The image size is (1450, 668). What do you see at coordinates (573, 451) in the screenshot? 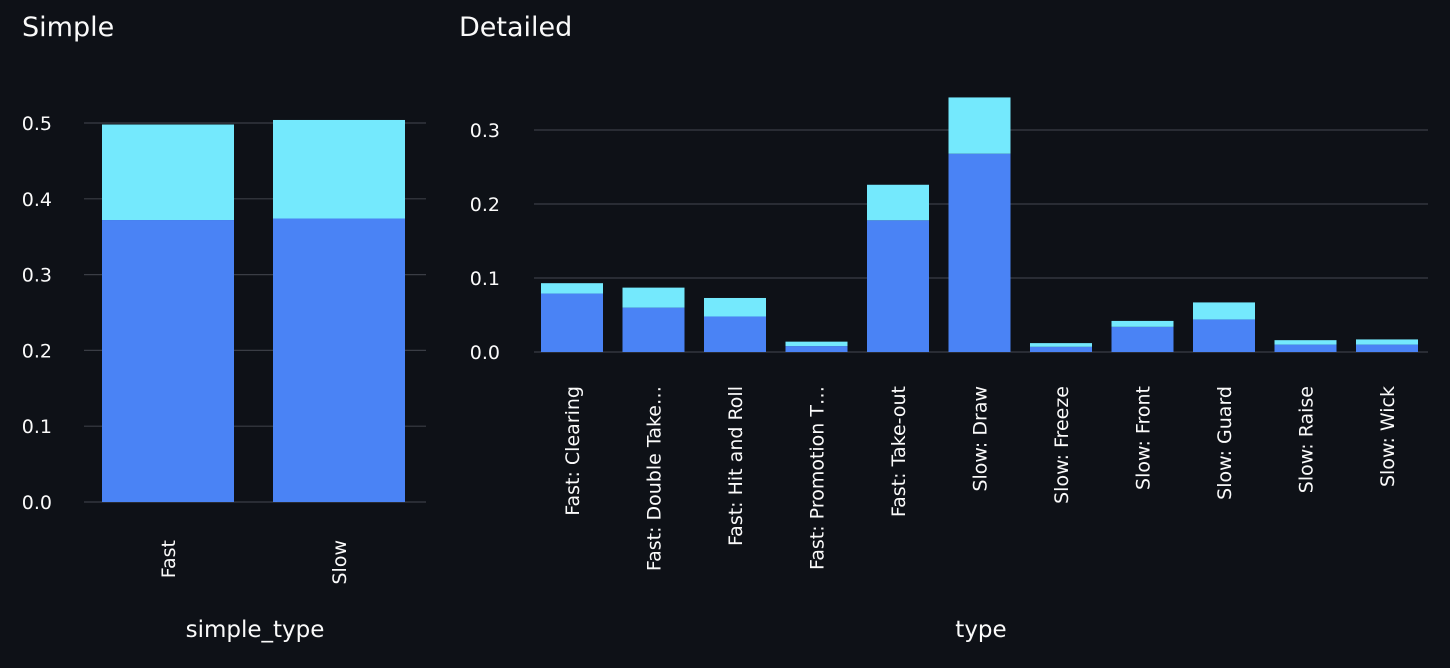
I see `detailed-x-tick-label: Fast: Clearing` at bounding box center [573, 451].